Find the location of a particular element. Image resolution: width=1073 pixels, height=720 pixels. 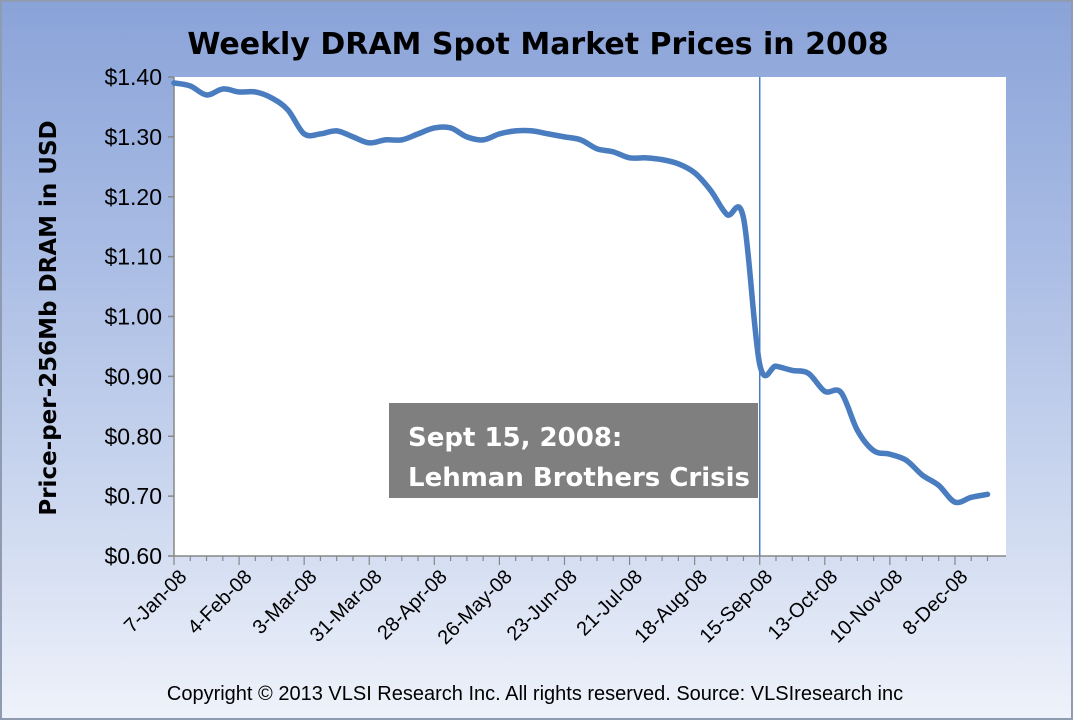

y-tick-label: $1.30 is located at coordinates (133, 137).